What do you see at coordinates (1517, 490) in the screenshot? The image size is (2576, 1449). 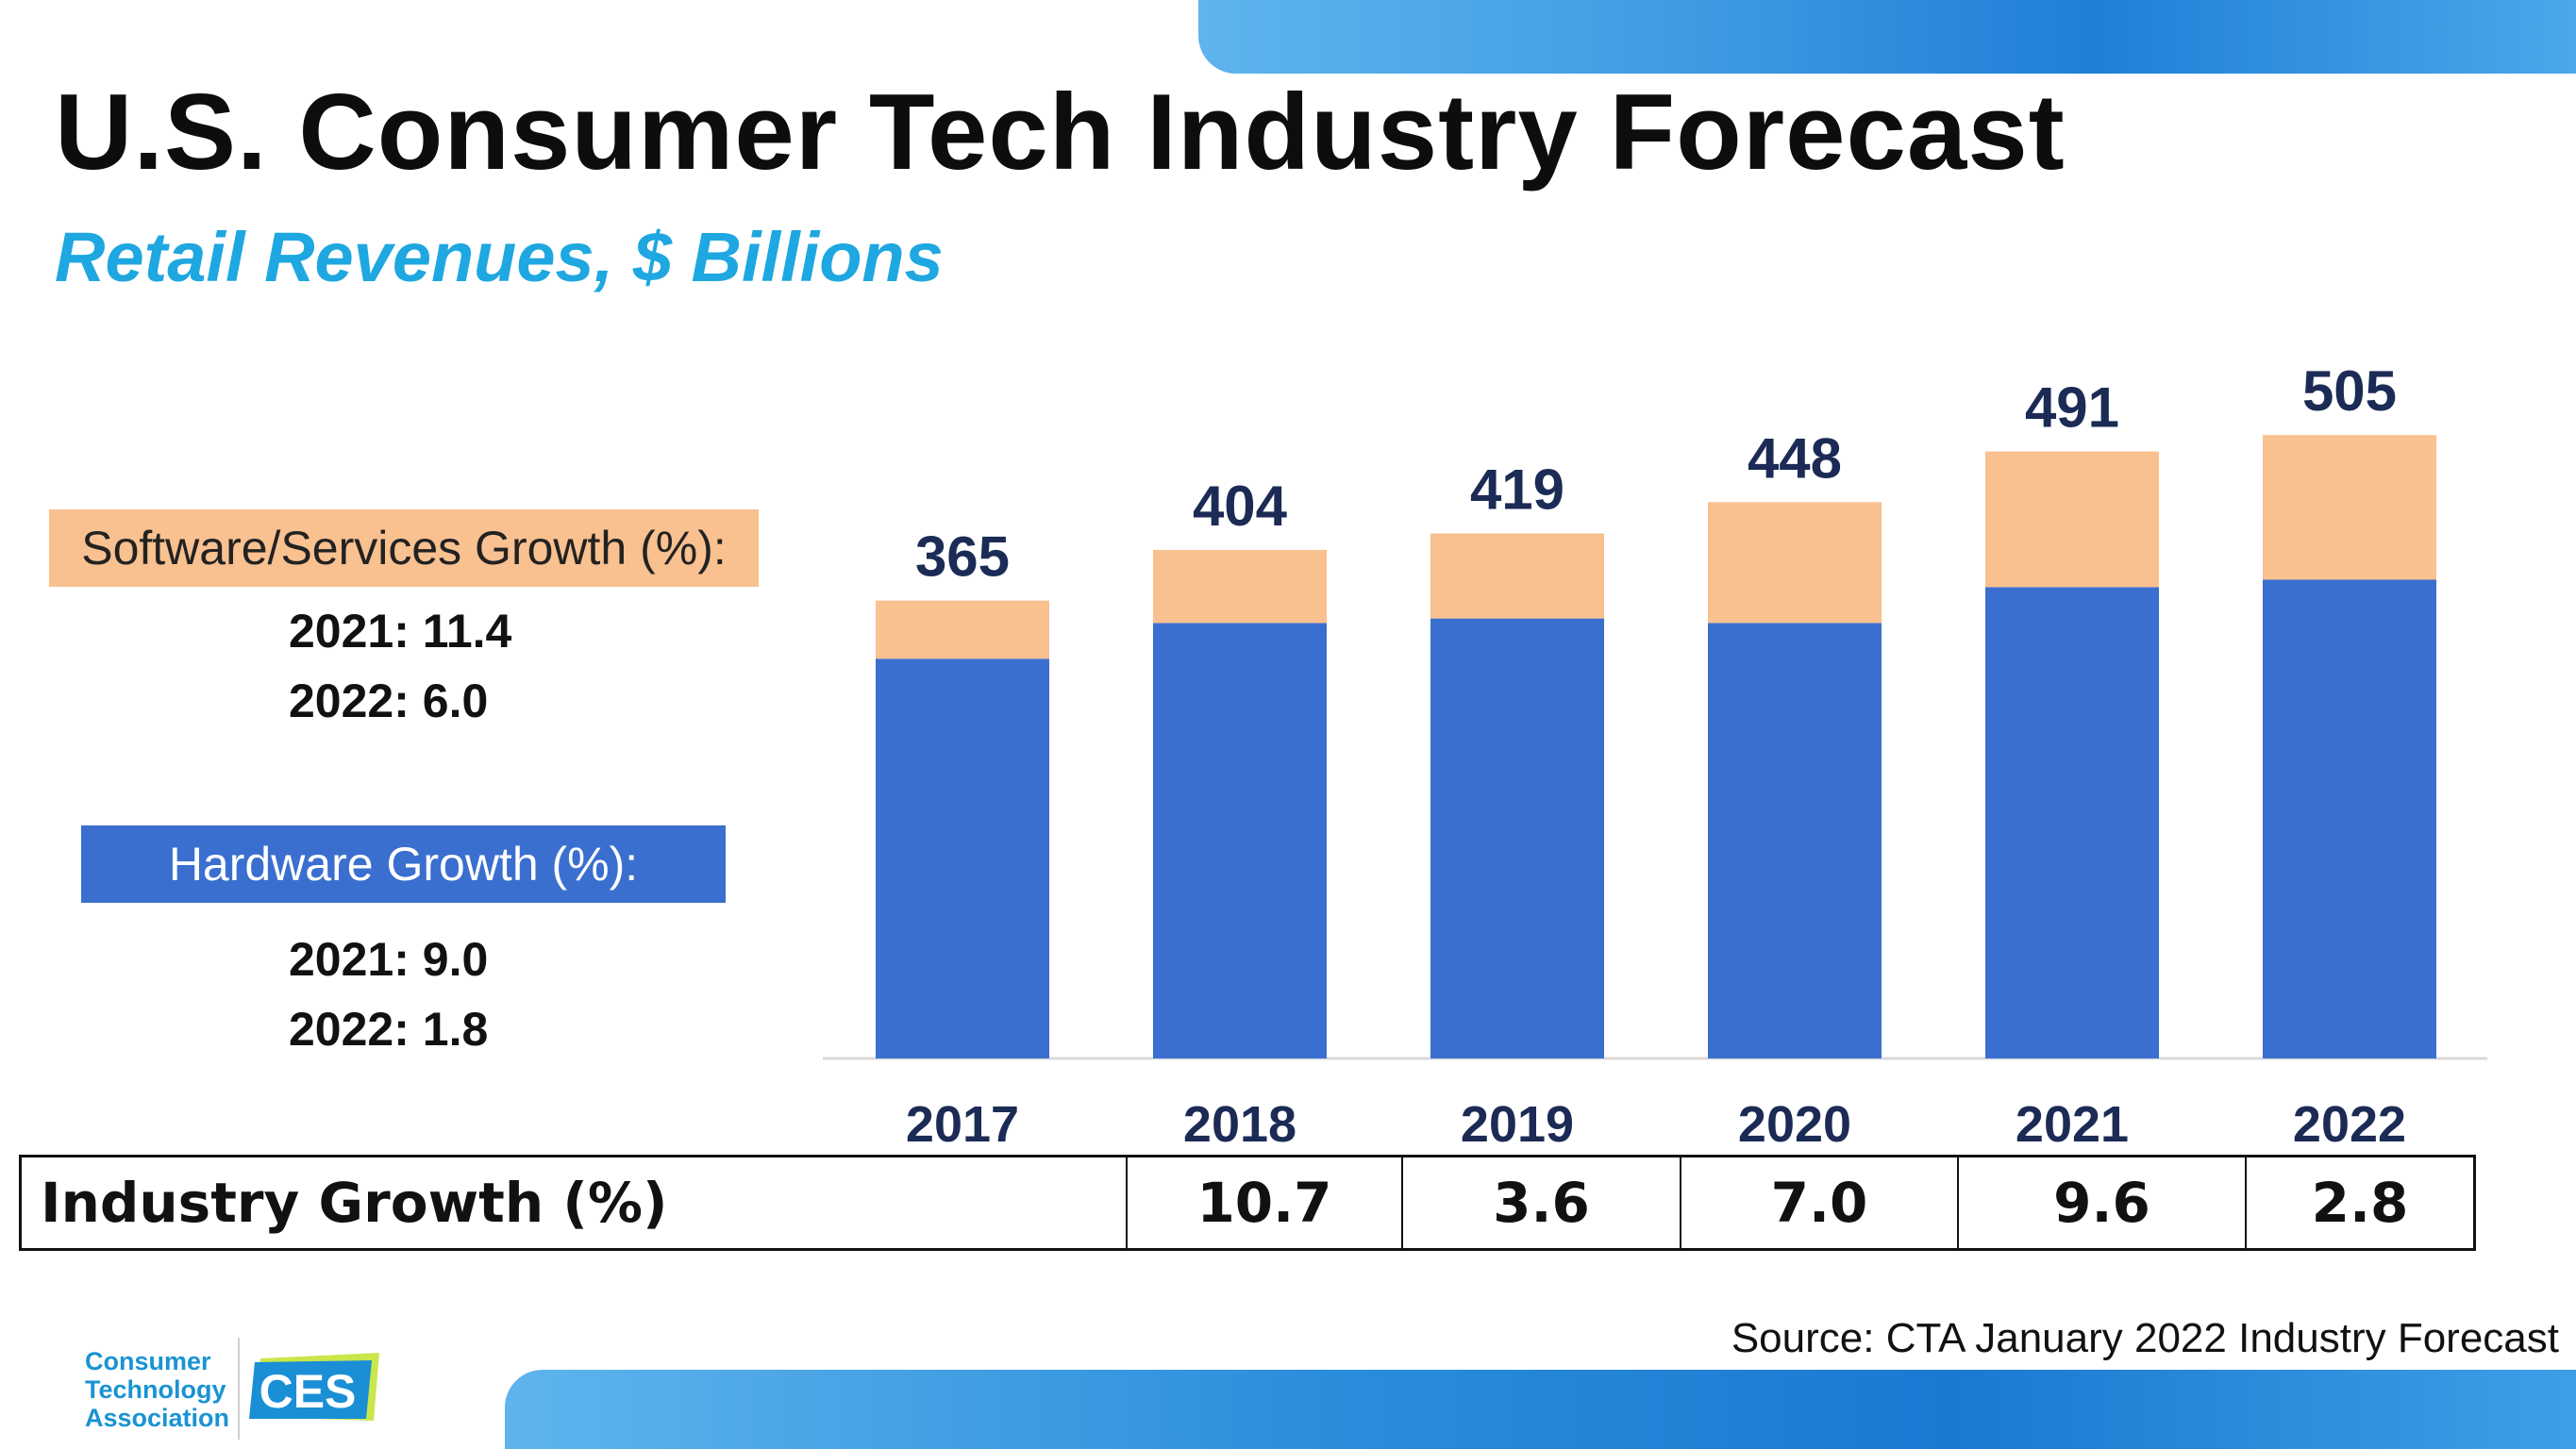 I see `bar-total-label: 419` at bounding box center [1517, 490].